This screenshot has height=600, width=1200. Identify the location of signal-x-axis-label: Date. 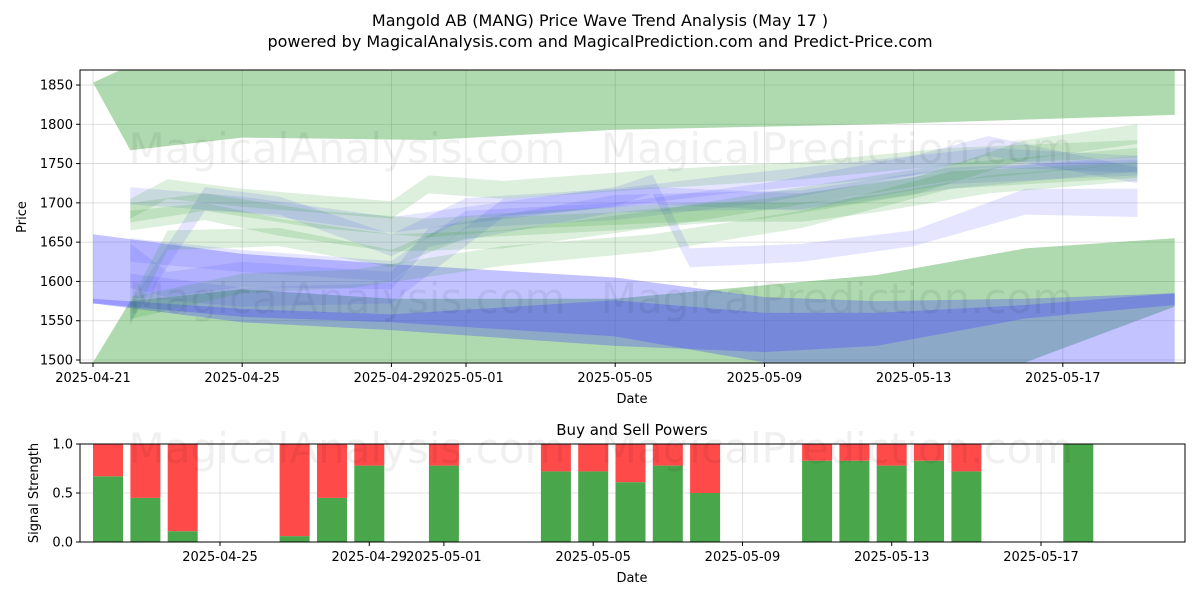
(631, 578).